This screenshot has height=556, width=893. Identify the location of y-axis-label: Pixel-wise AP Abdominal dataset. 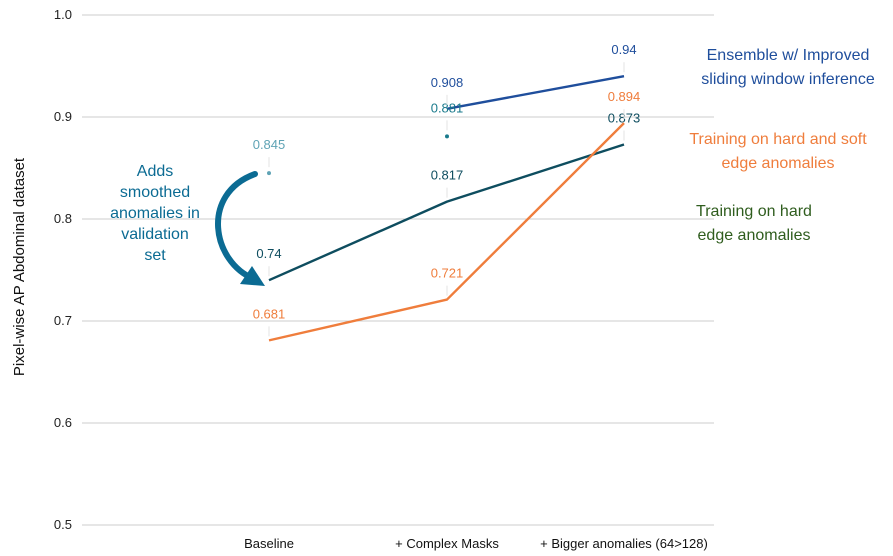
(19, 266).